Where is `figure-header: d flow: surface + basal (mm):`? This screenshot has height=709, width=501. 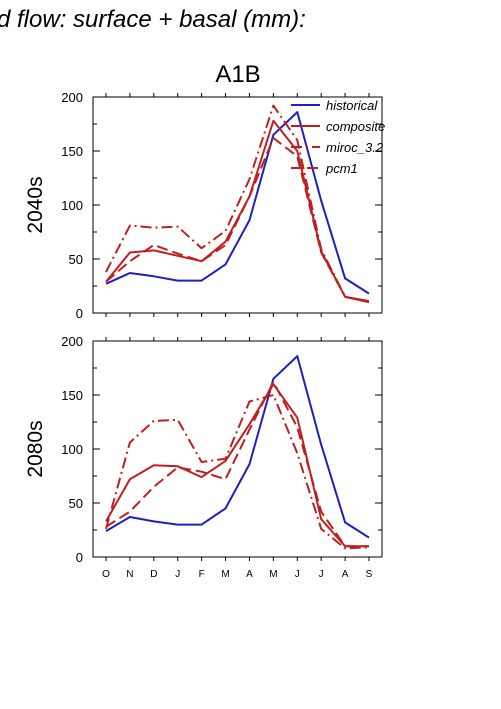
figure-header: d flow: surface + basal (mm): is located at coordinates (153, 19).